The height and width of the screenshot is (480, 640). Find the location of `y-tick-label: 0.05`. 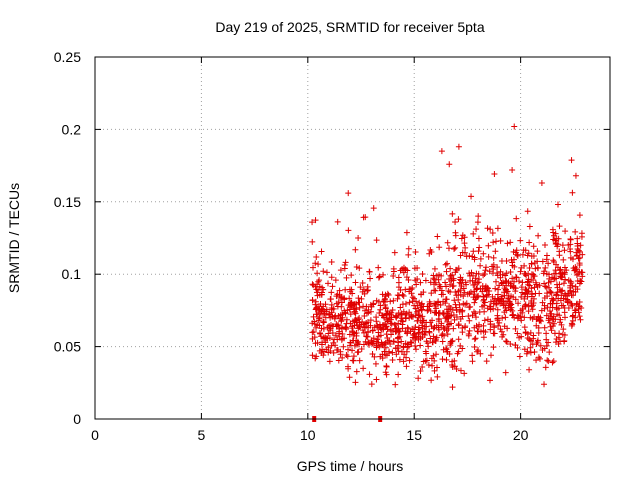

y-tick-label: 0.05 is located at coordinates (67, 347).